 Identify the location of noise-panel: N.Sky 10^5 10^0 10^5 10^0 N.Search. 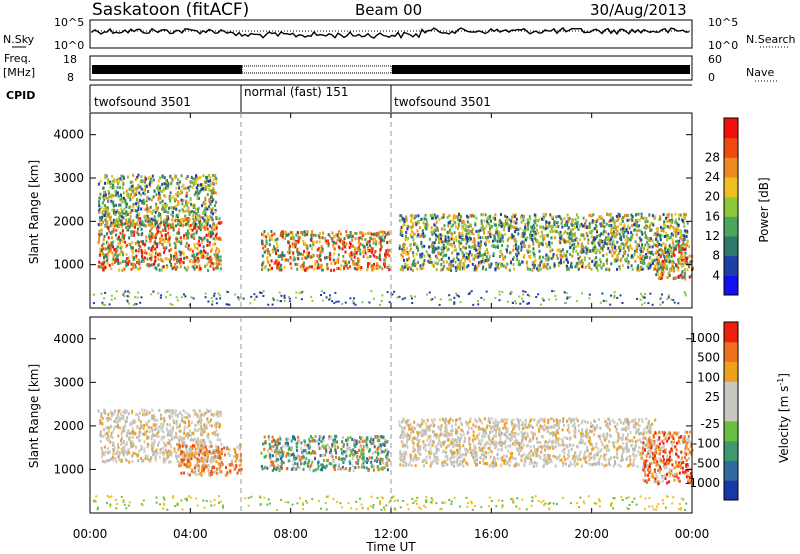
(399, 34).